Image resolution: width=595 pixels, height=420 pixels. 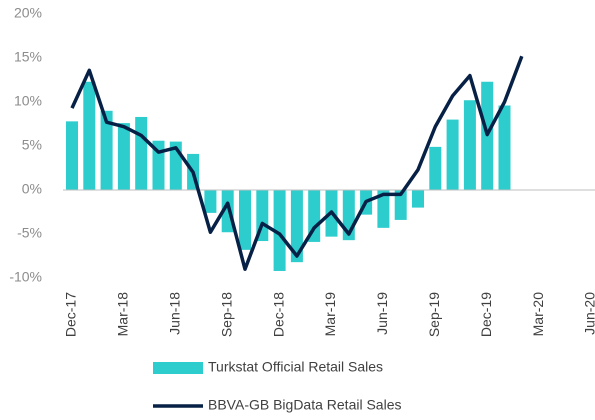 I want to click on y-tick-label: 15%, so click(x=28, y=57).